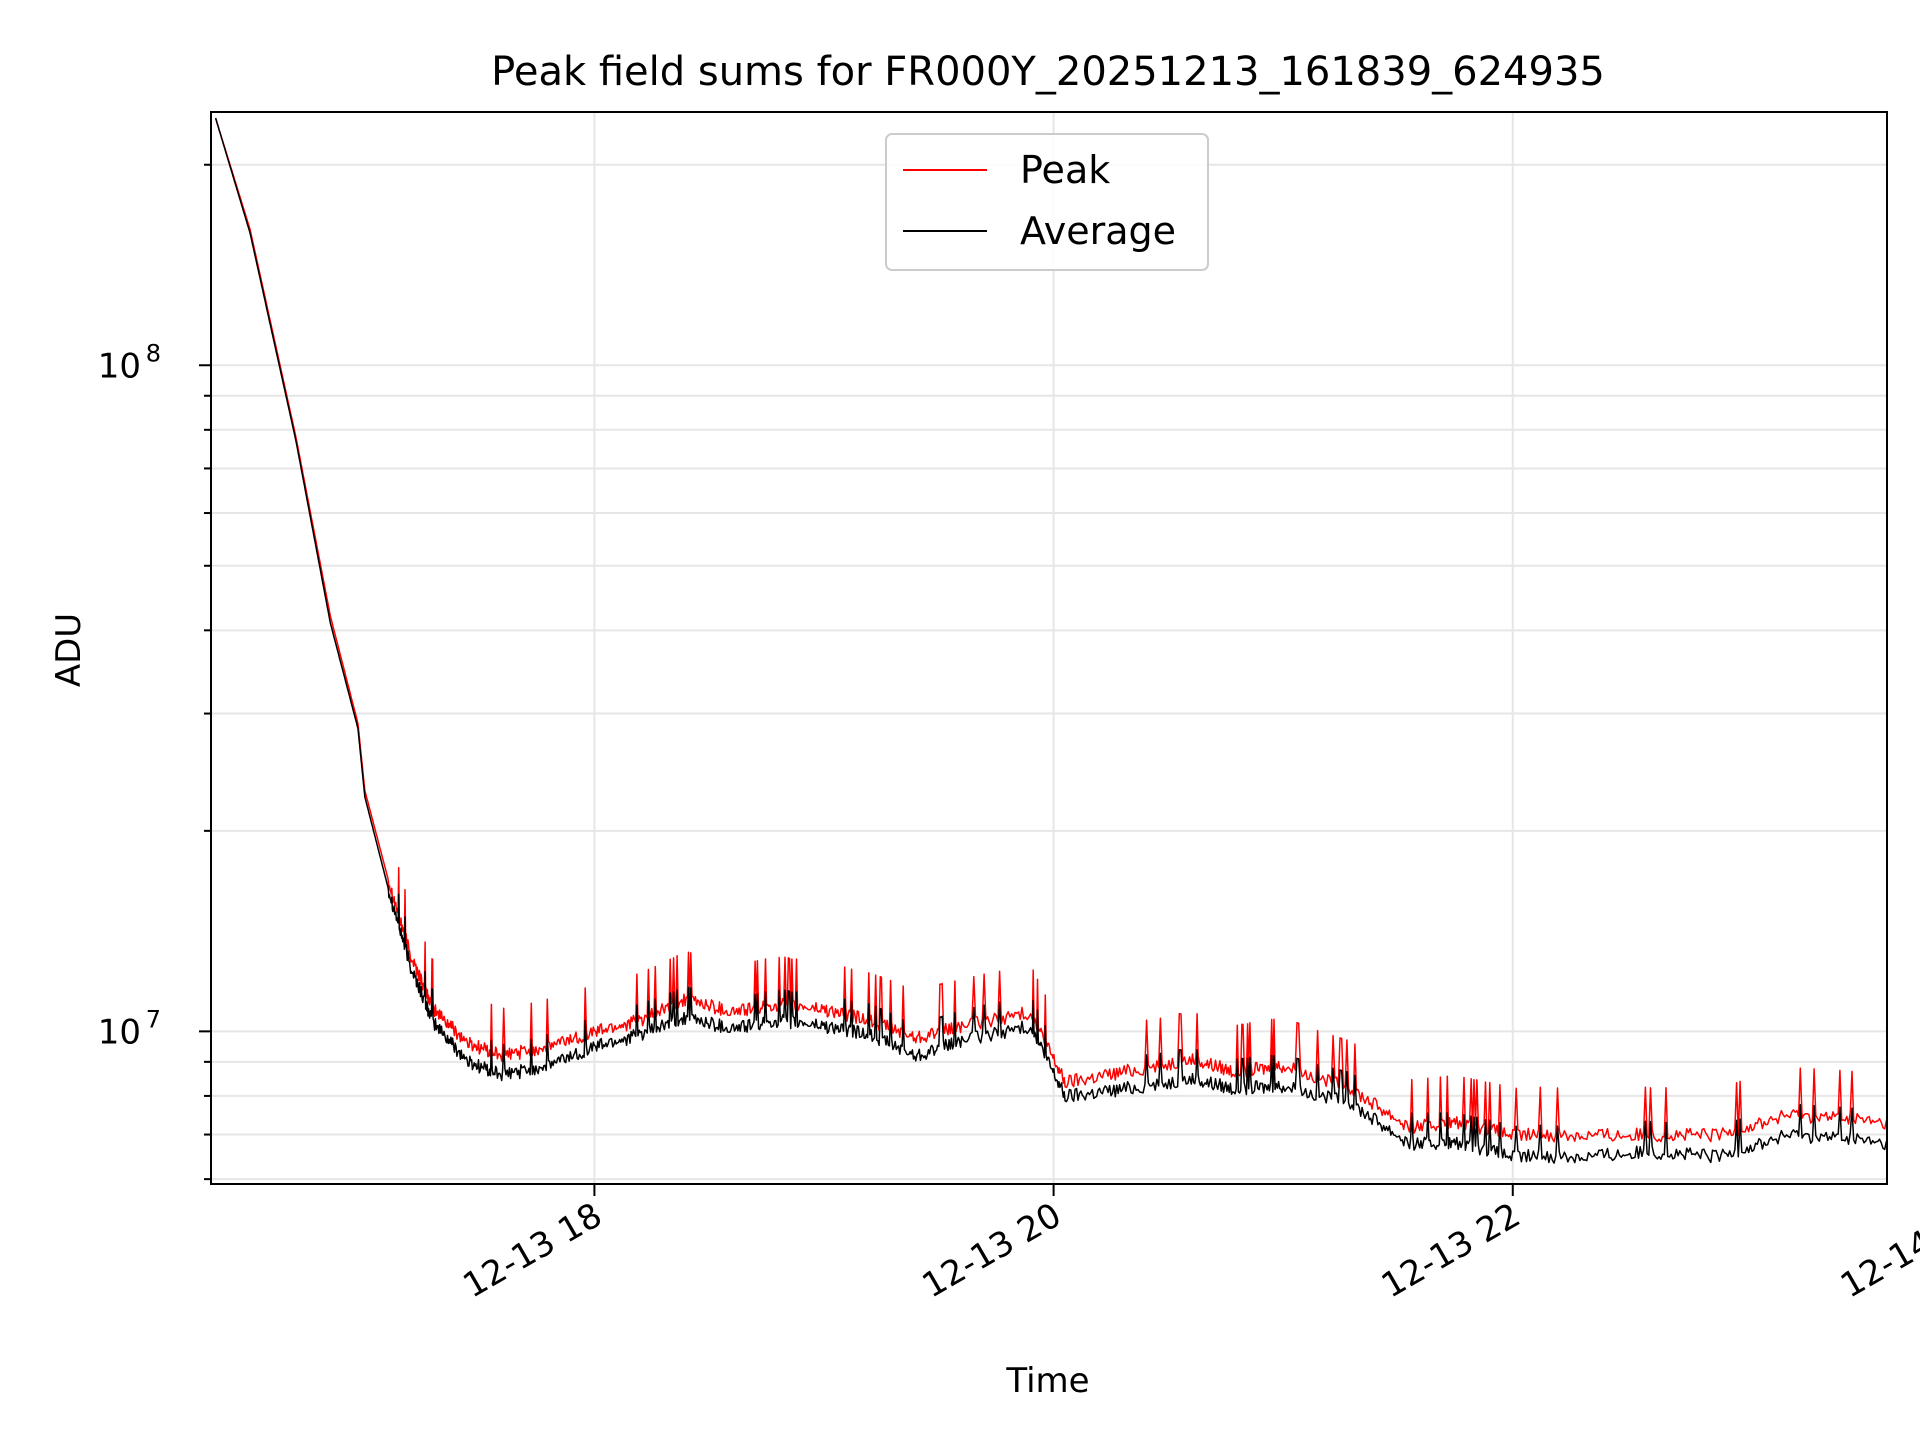  What do you see at coordinates (153, 1019) in the screenshot?
I see `y-tick-exponent: 7` at bounding box center [153, 1019].